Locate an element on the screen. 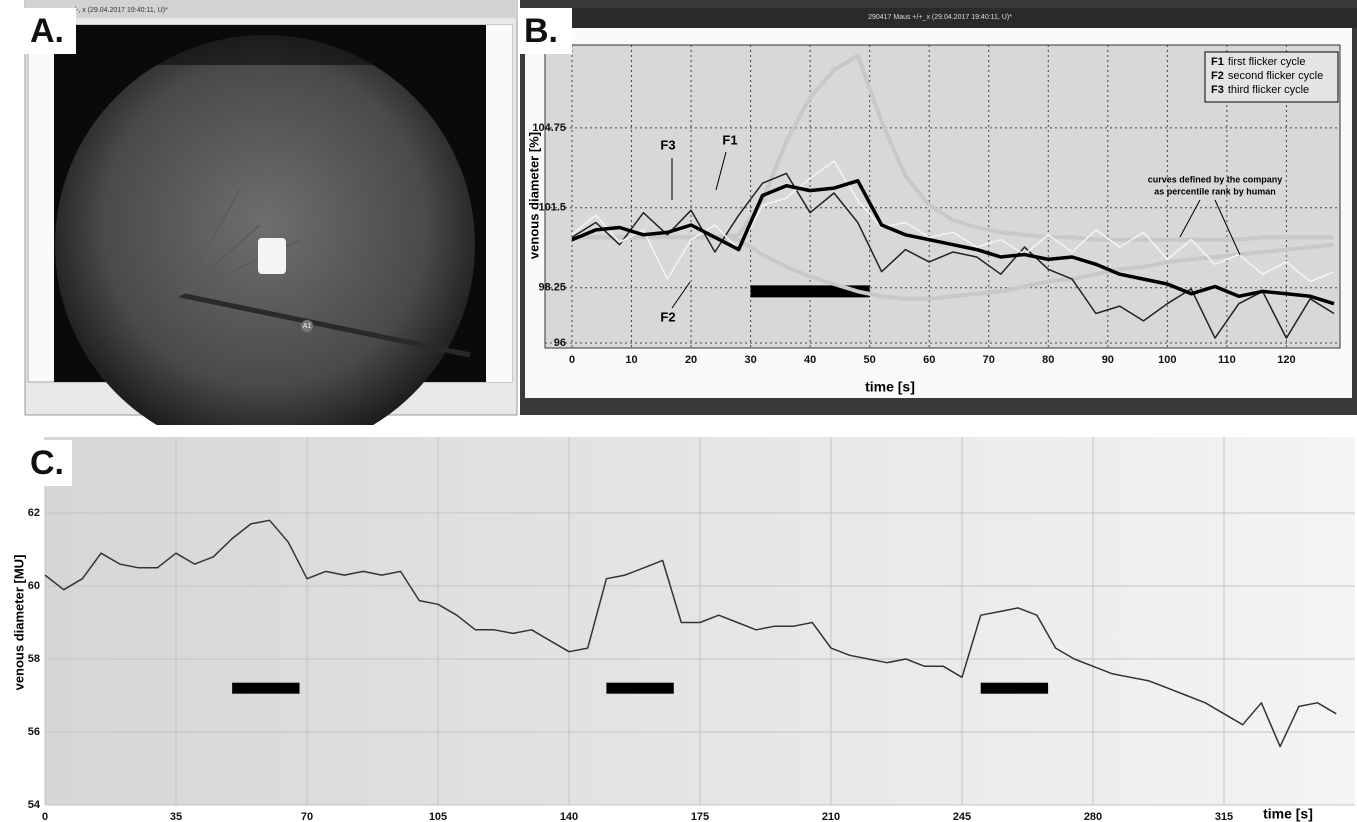 This screenshot has height=822, width=1357. x-tick-label: 120 is located at coordinates (1286, 360).